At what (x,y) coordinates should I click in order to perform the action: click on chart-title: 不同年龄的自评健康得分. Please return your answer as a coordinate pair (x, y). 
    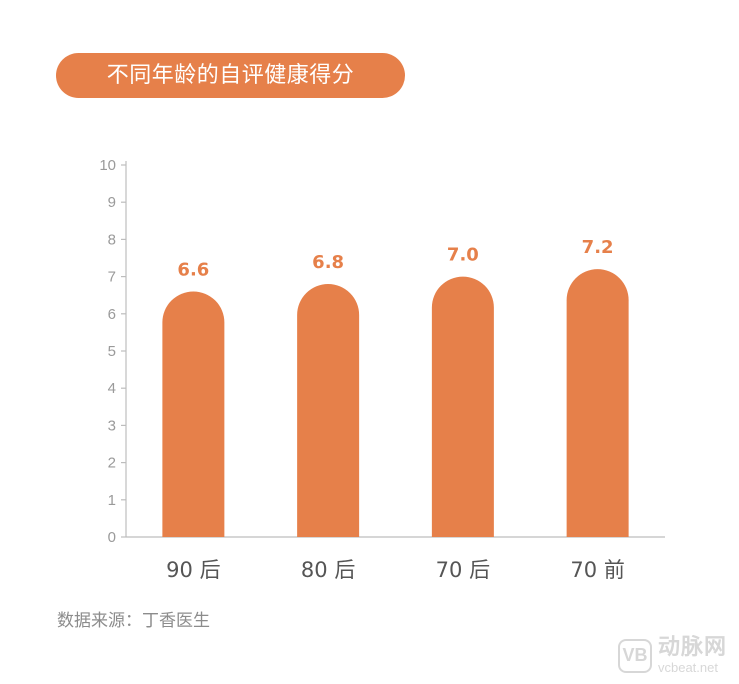
    Looking at the image, I should click on (230, 75).